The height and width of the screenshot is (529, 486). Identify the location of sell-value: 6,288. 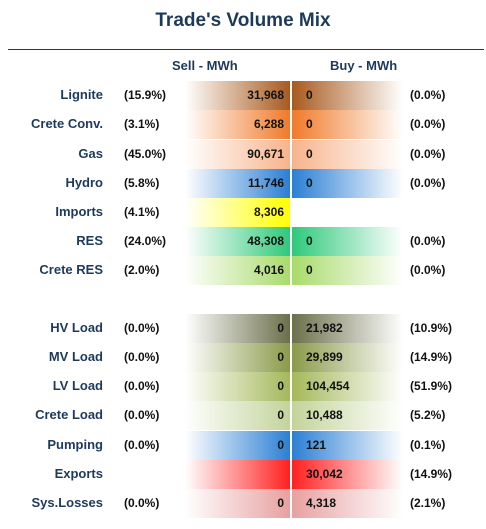
(268, 124).